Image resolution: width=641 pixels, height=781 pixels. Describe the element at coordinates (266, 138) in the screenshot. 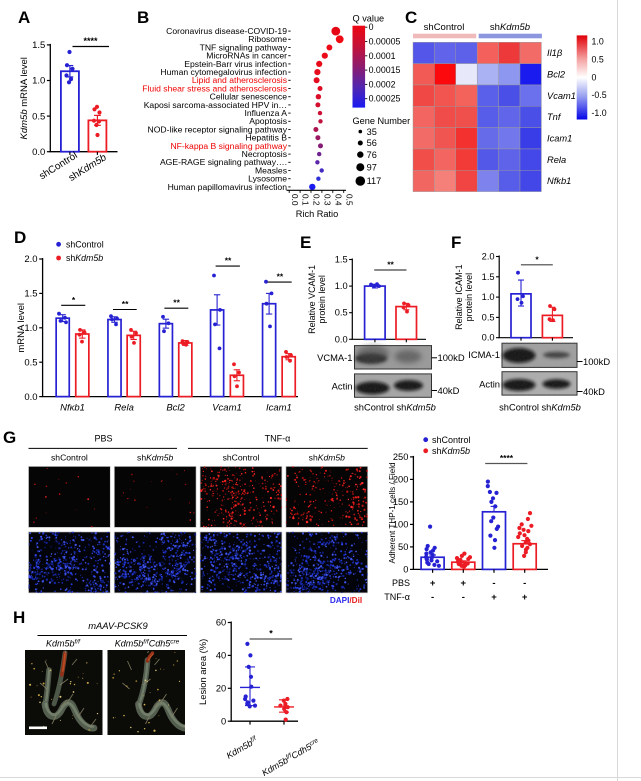

I see `svg-text: Hepatitis B` at that location.